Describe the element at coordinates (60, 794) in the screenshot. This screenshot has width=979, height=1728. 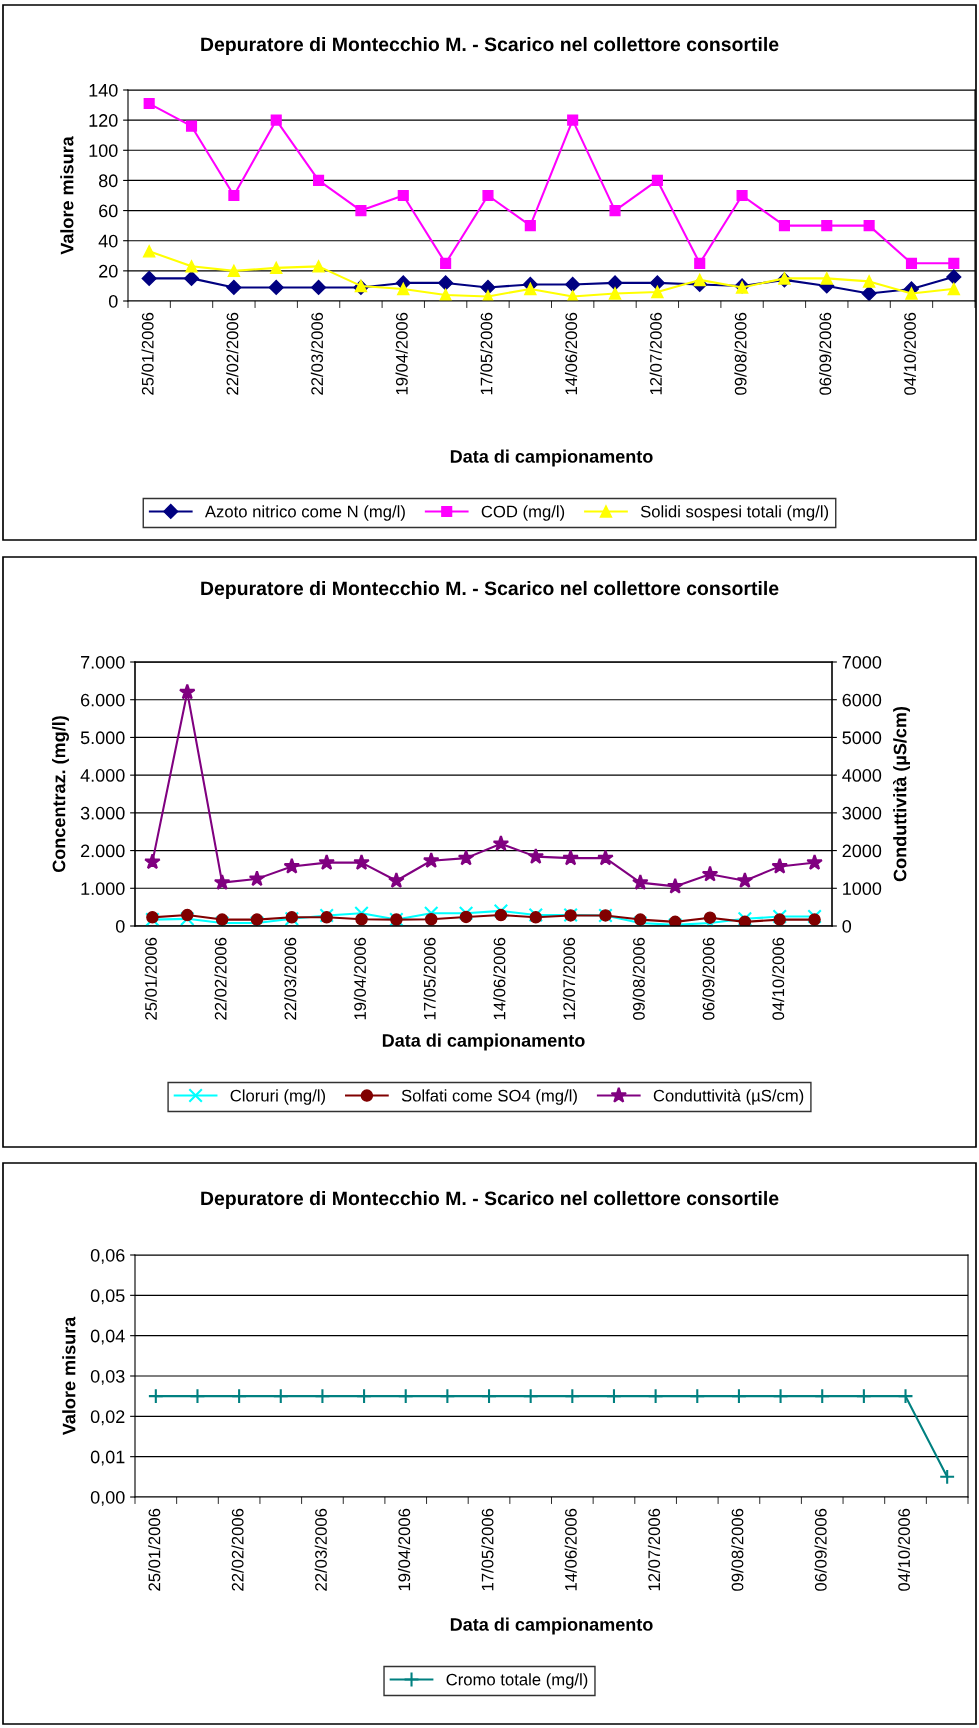
I see `y-axis-title: Concentraz. (mg/l)` at that location.